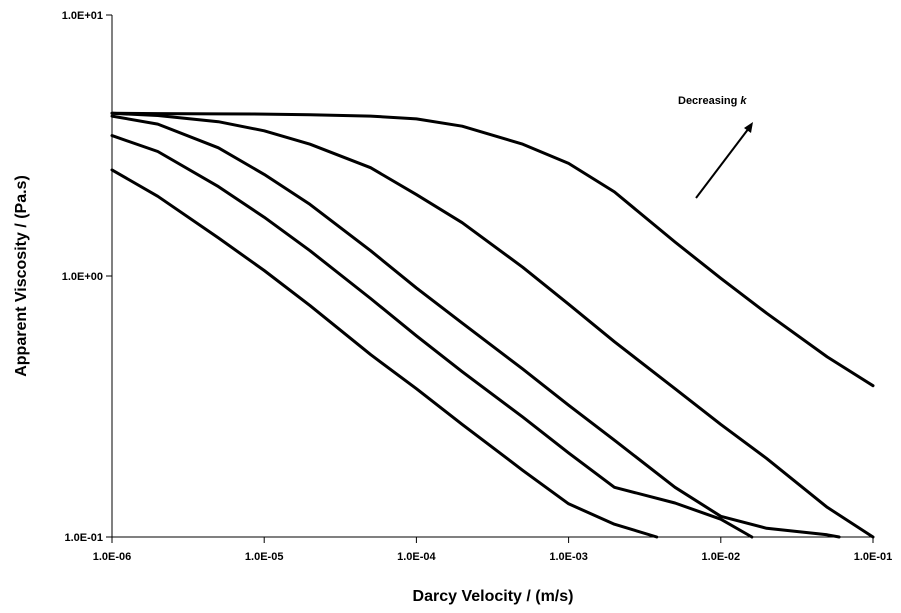  What do you see at coordinates (748, 127) in the screenshot?
I see `annotation-arrow-head` at bounding box center [748, 127].